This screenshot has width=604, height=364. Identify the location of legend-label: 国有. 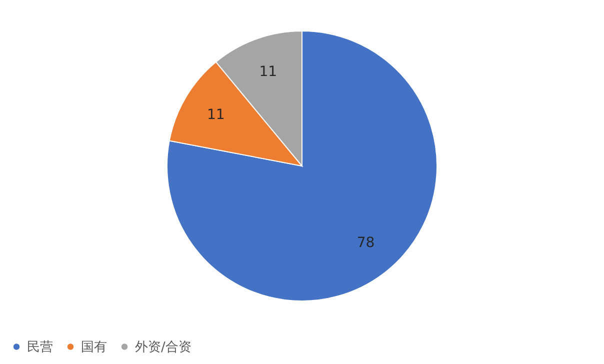
(94, 347).